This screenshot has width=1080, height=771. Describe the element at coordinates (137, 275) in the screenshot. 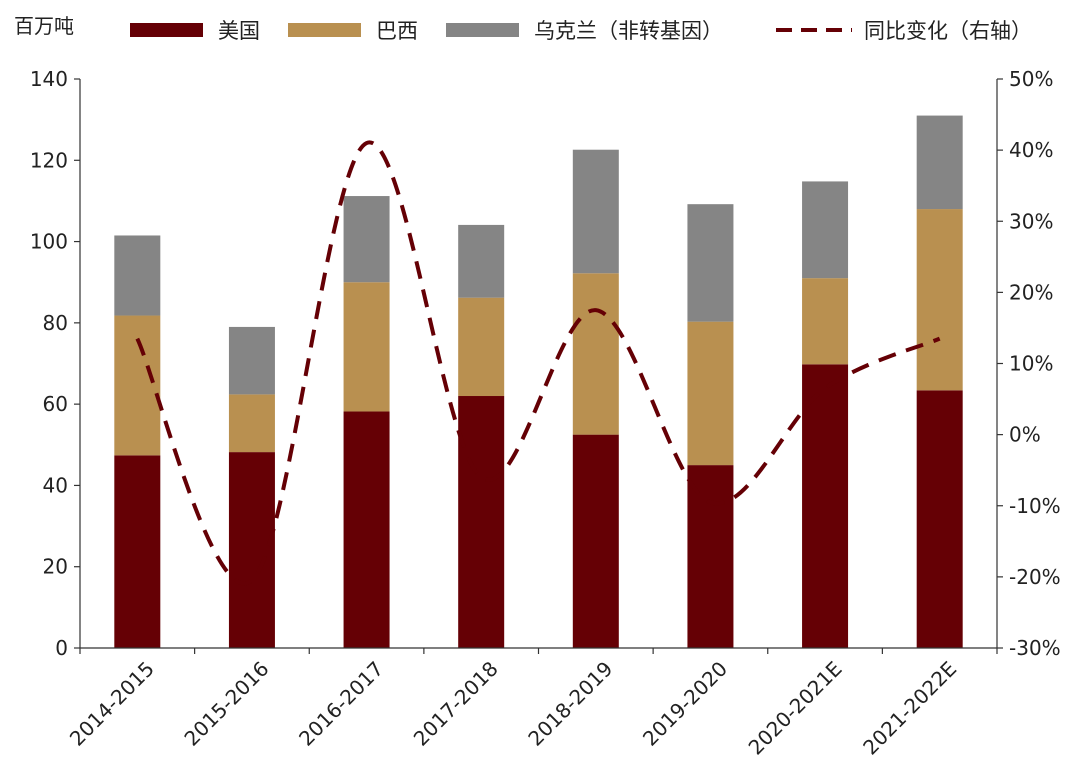

I see `bar-ukraine-2014-2015` at that location.